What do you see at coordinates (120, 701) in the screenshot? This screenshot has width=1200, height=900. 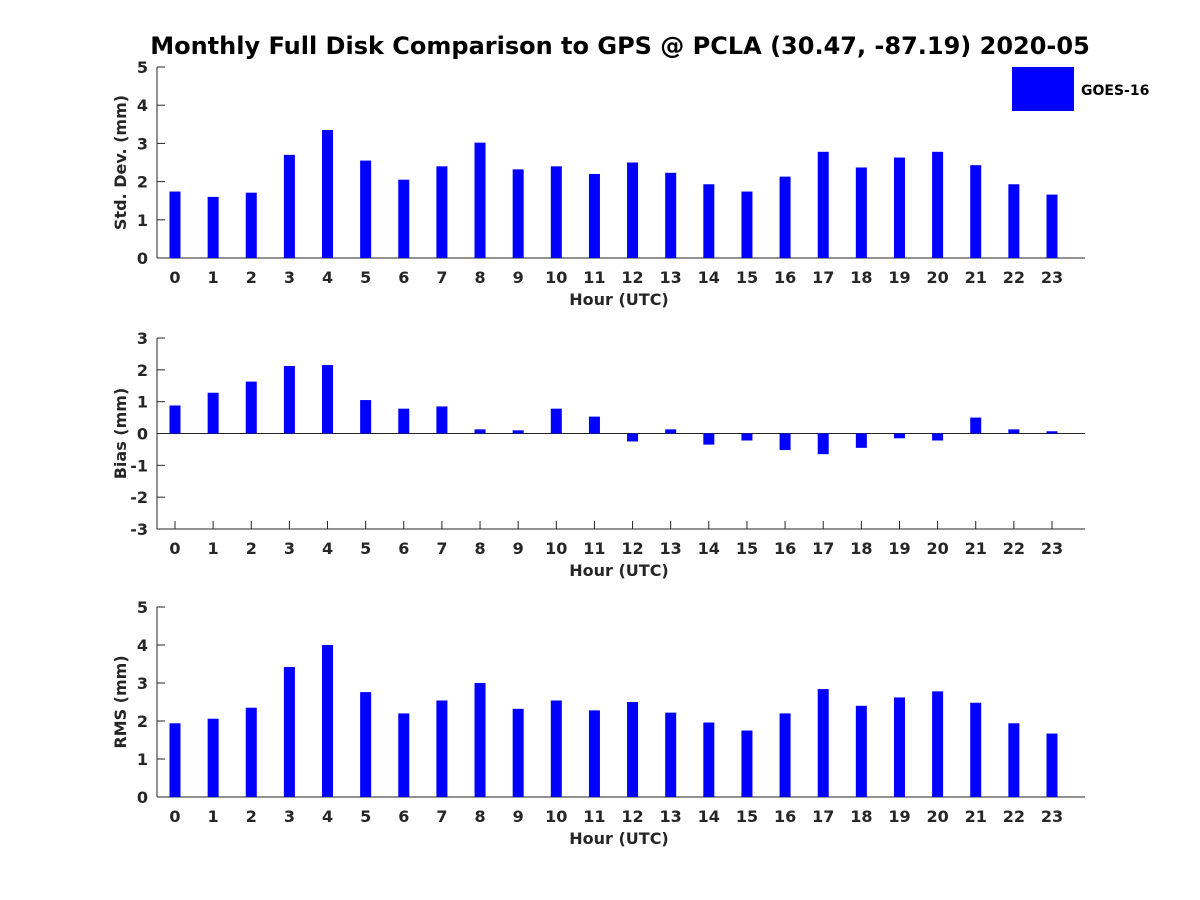 I see `rms-y-axis-label: RMS (mm)` at bounding box center [120, 701].